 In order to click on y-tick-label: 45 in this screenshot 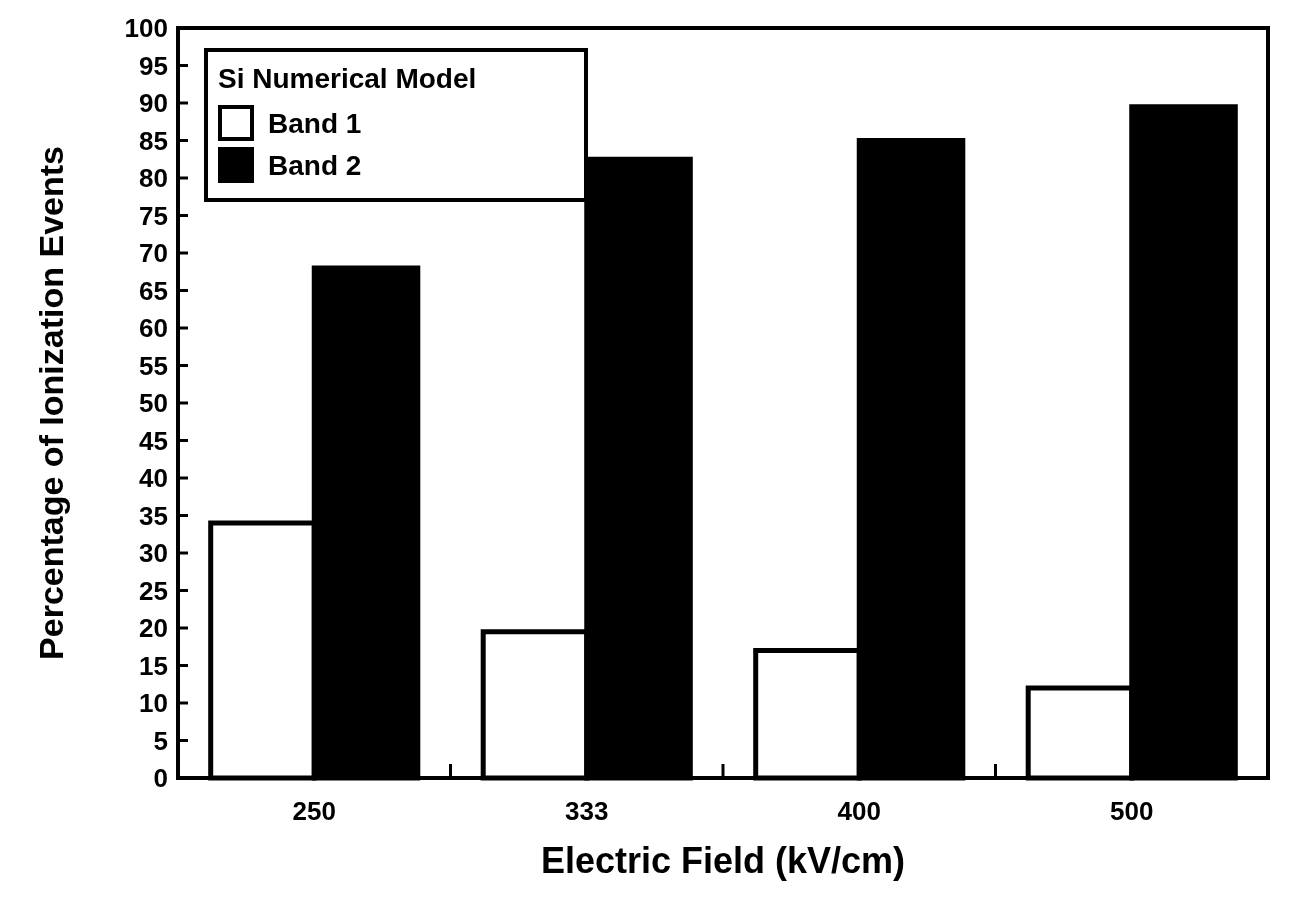, I will do `click(153, 440)`.